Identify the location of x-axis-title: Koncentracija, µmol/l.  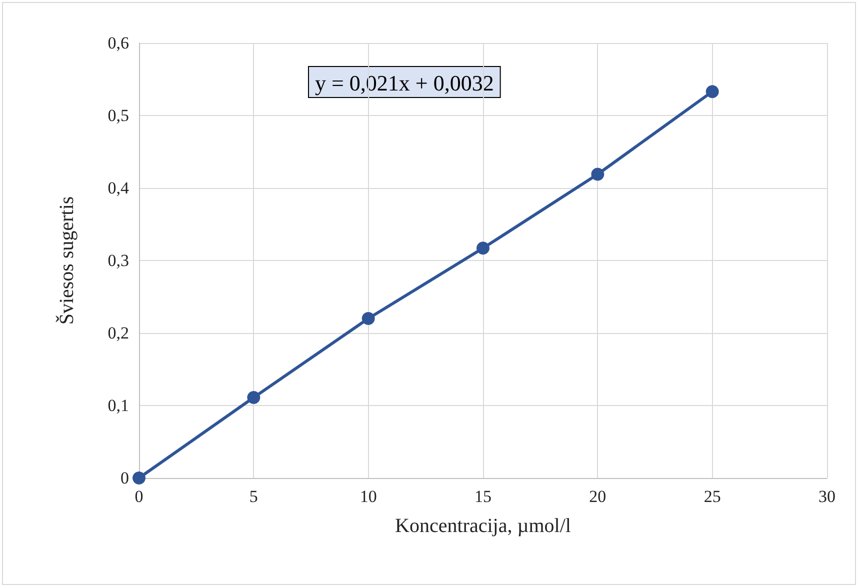
(483, 526).